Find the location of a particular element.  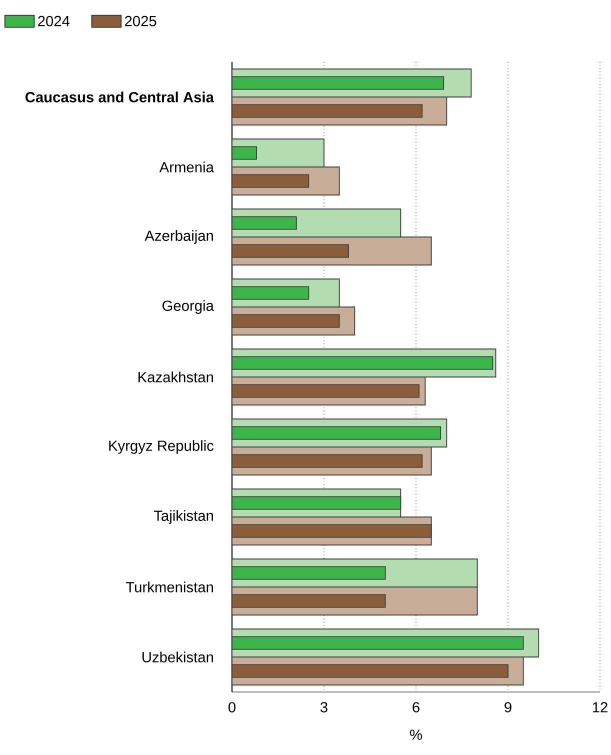

x-tick-label: 0 is located at coordinates (232, 707).